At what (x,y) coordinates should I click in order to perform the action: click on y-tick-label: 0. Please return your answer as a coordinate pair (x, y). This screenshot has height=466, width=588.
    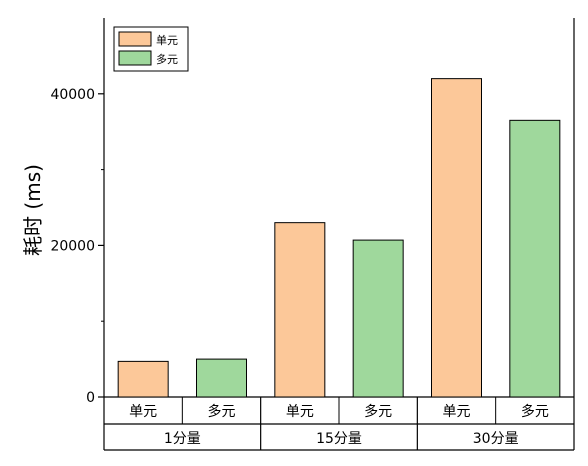
    Looking at the image, I should click on (90, 398).